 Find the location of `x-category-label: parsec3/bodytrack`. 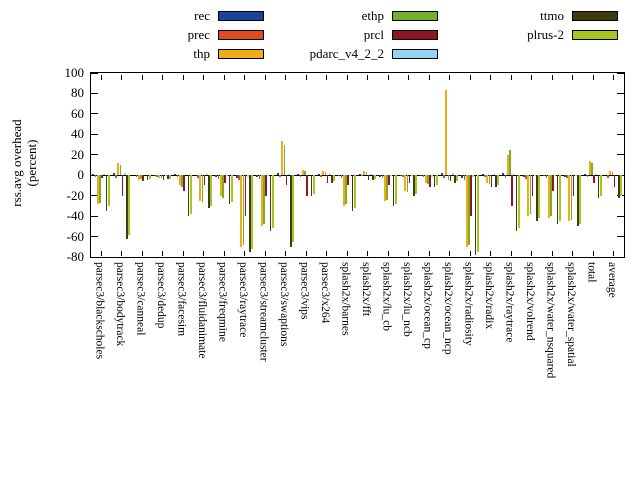

x-category-label: parsec3/bodytrack is located at coordinates (119, 304).